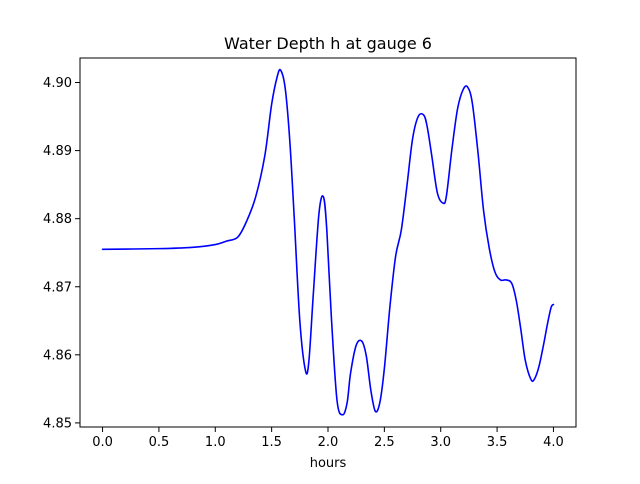 Image resolution: width=640 pixels, height=484 pixels. What do you see at coordinates (553, 442) in the screenshot?
I see `x-tick-label: 4.0` at bounding box center [553, 442].